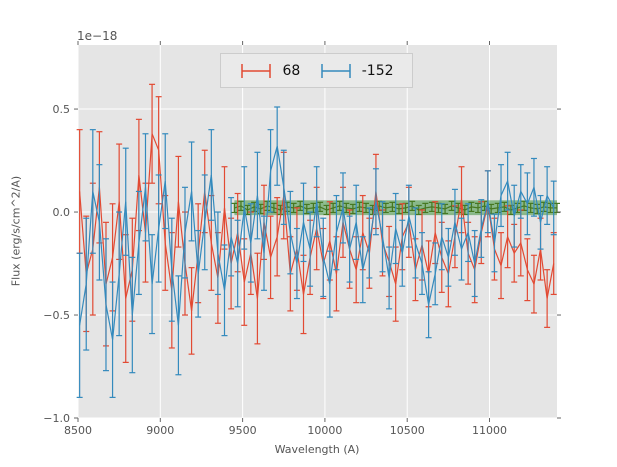 This screenshot has height=467, width=617. What do you see at coordinates (356, 71) in the screenshot?
I see `legend-item: -152` at bounding box center [356, 71].